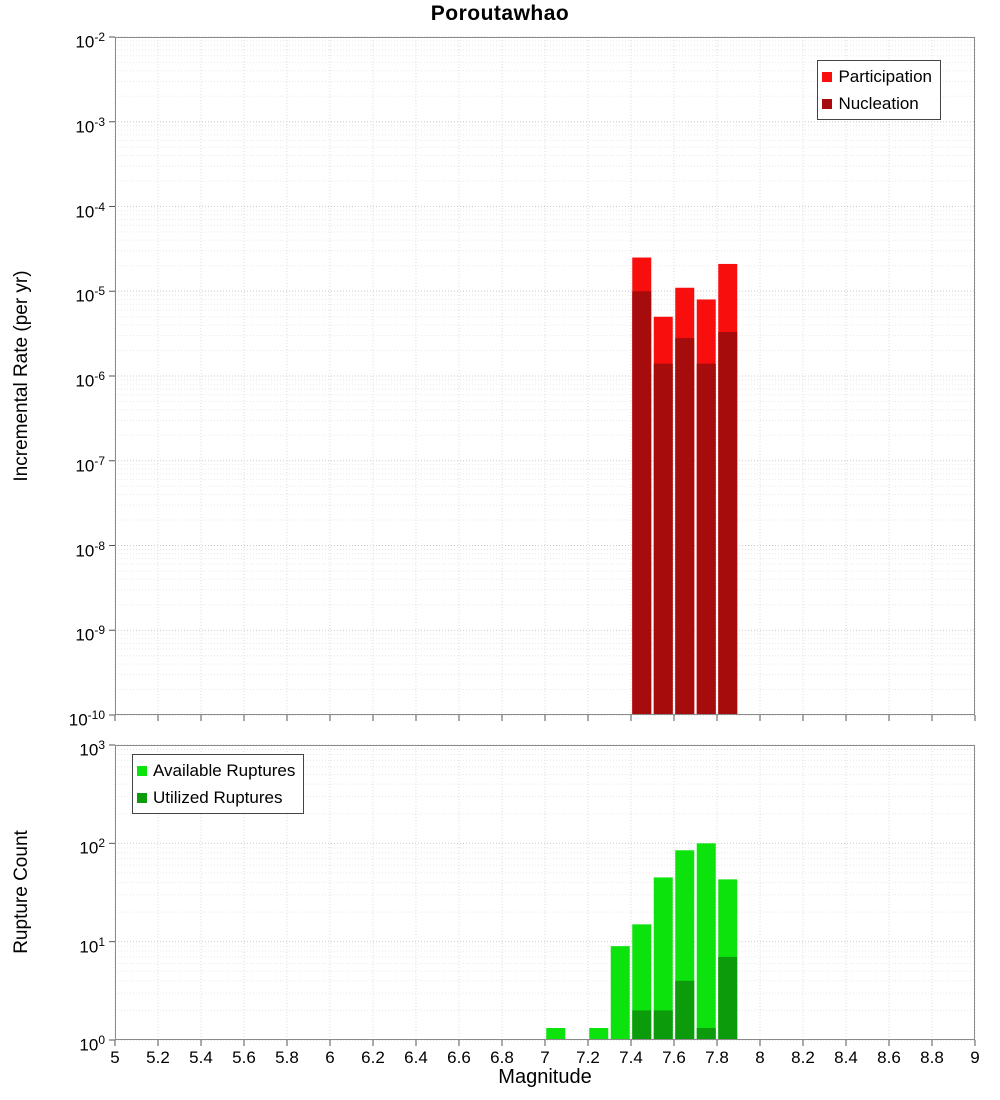 The image size is (1000, 1100). What do you see at coordinates (631, 1057) in the screenshot?
I see `x-tick-label: 7.4` at bounding box center [631, 1057].